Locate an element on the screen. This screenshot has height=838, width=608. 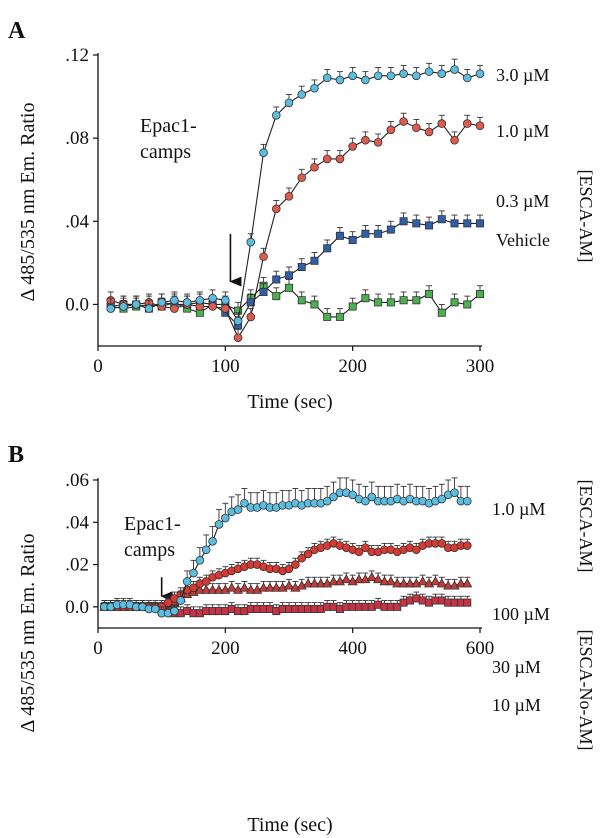
panel-a-y-tick-label: .12 is located at coordinates (77, 55).